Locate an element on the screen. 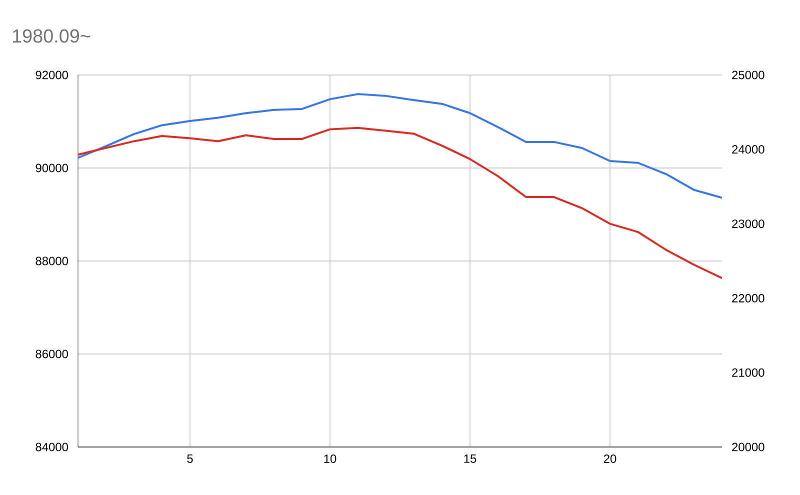  x-tick-label: 20 is located at coordinates (610, 458).